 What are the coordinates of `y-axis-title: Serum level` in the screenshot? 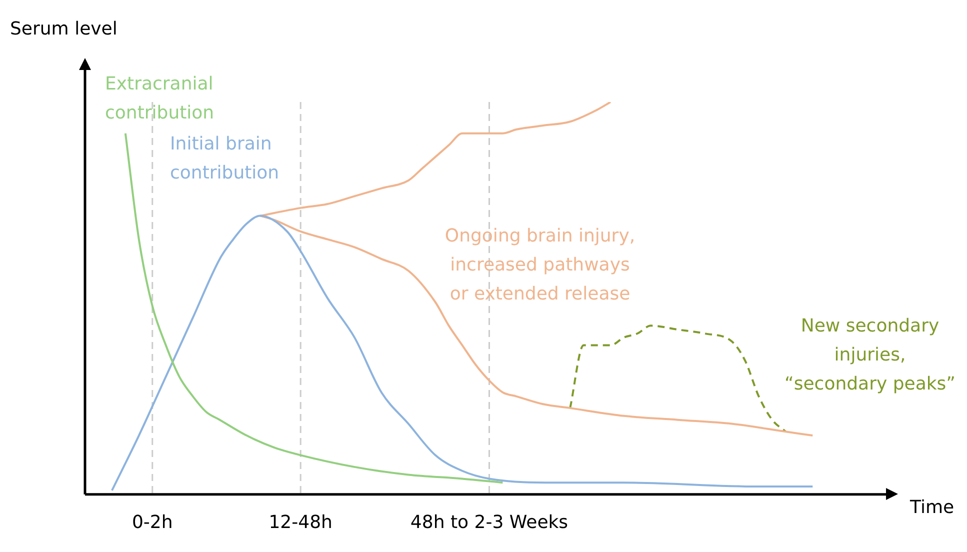 It's located at (64, 29).